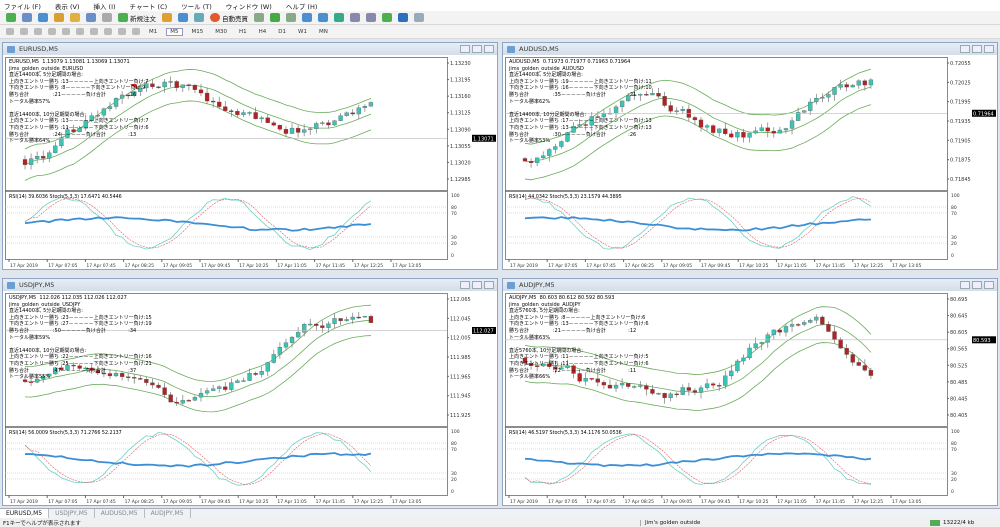 The width and height of the screenshot is (1000, 527). What do you see at coordinates (108, 31) in the screenshot?
I see `text-icon` at bounding box center [108, 31].